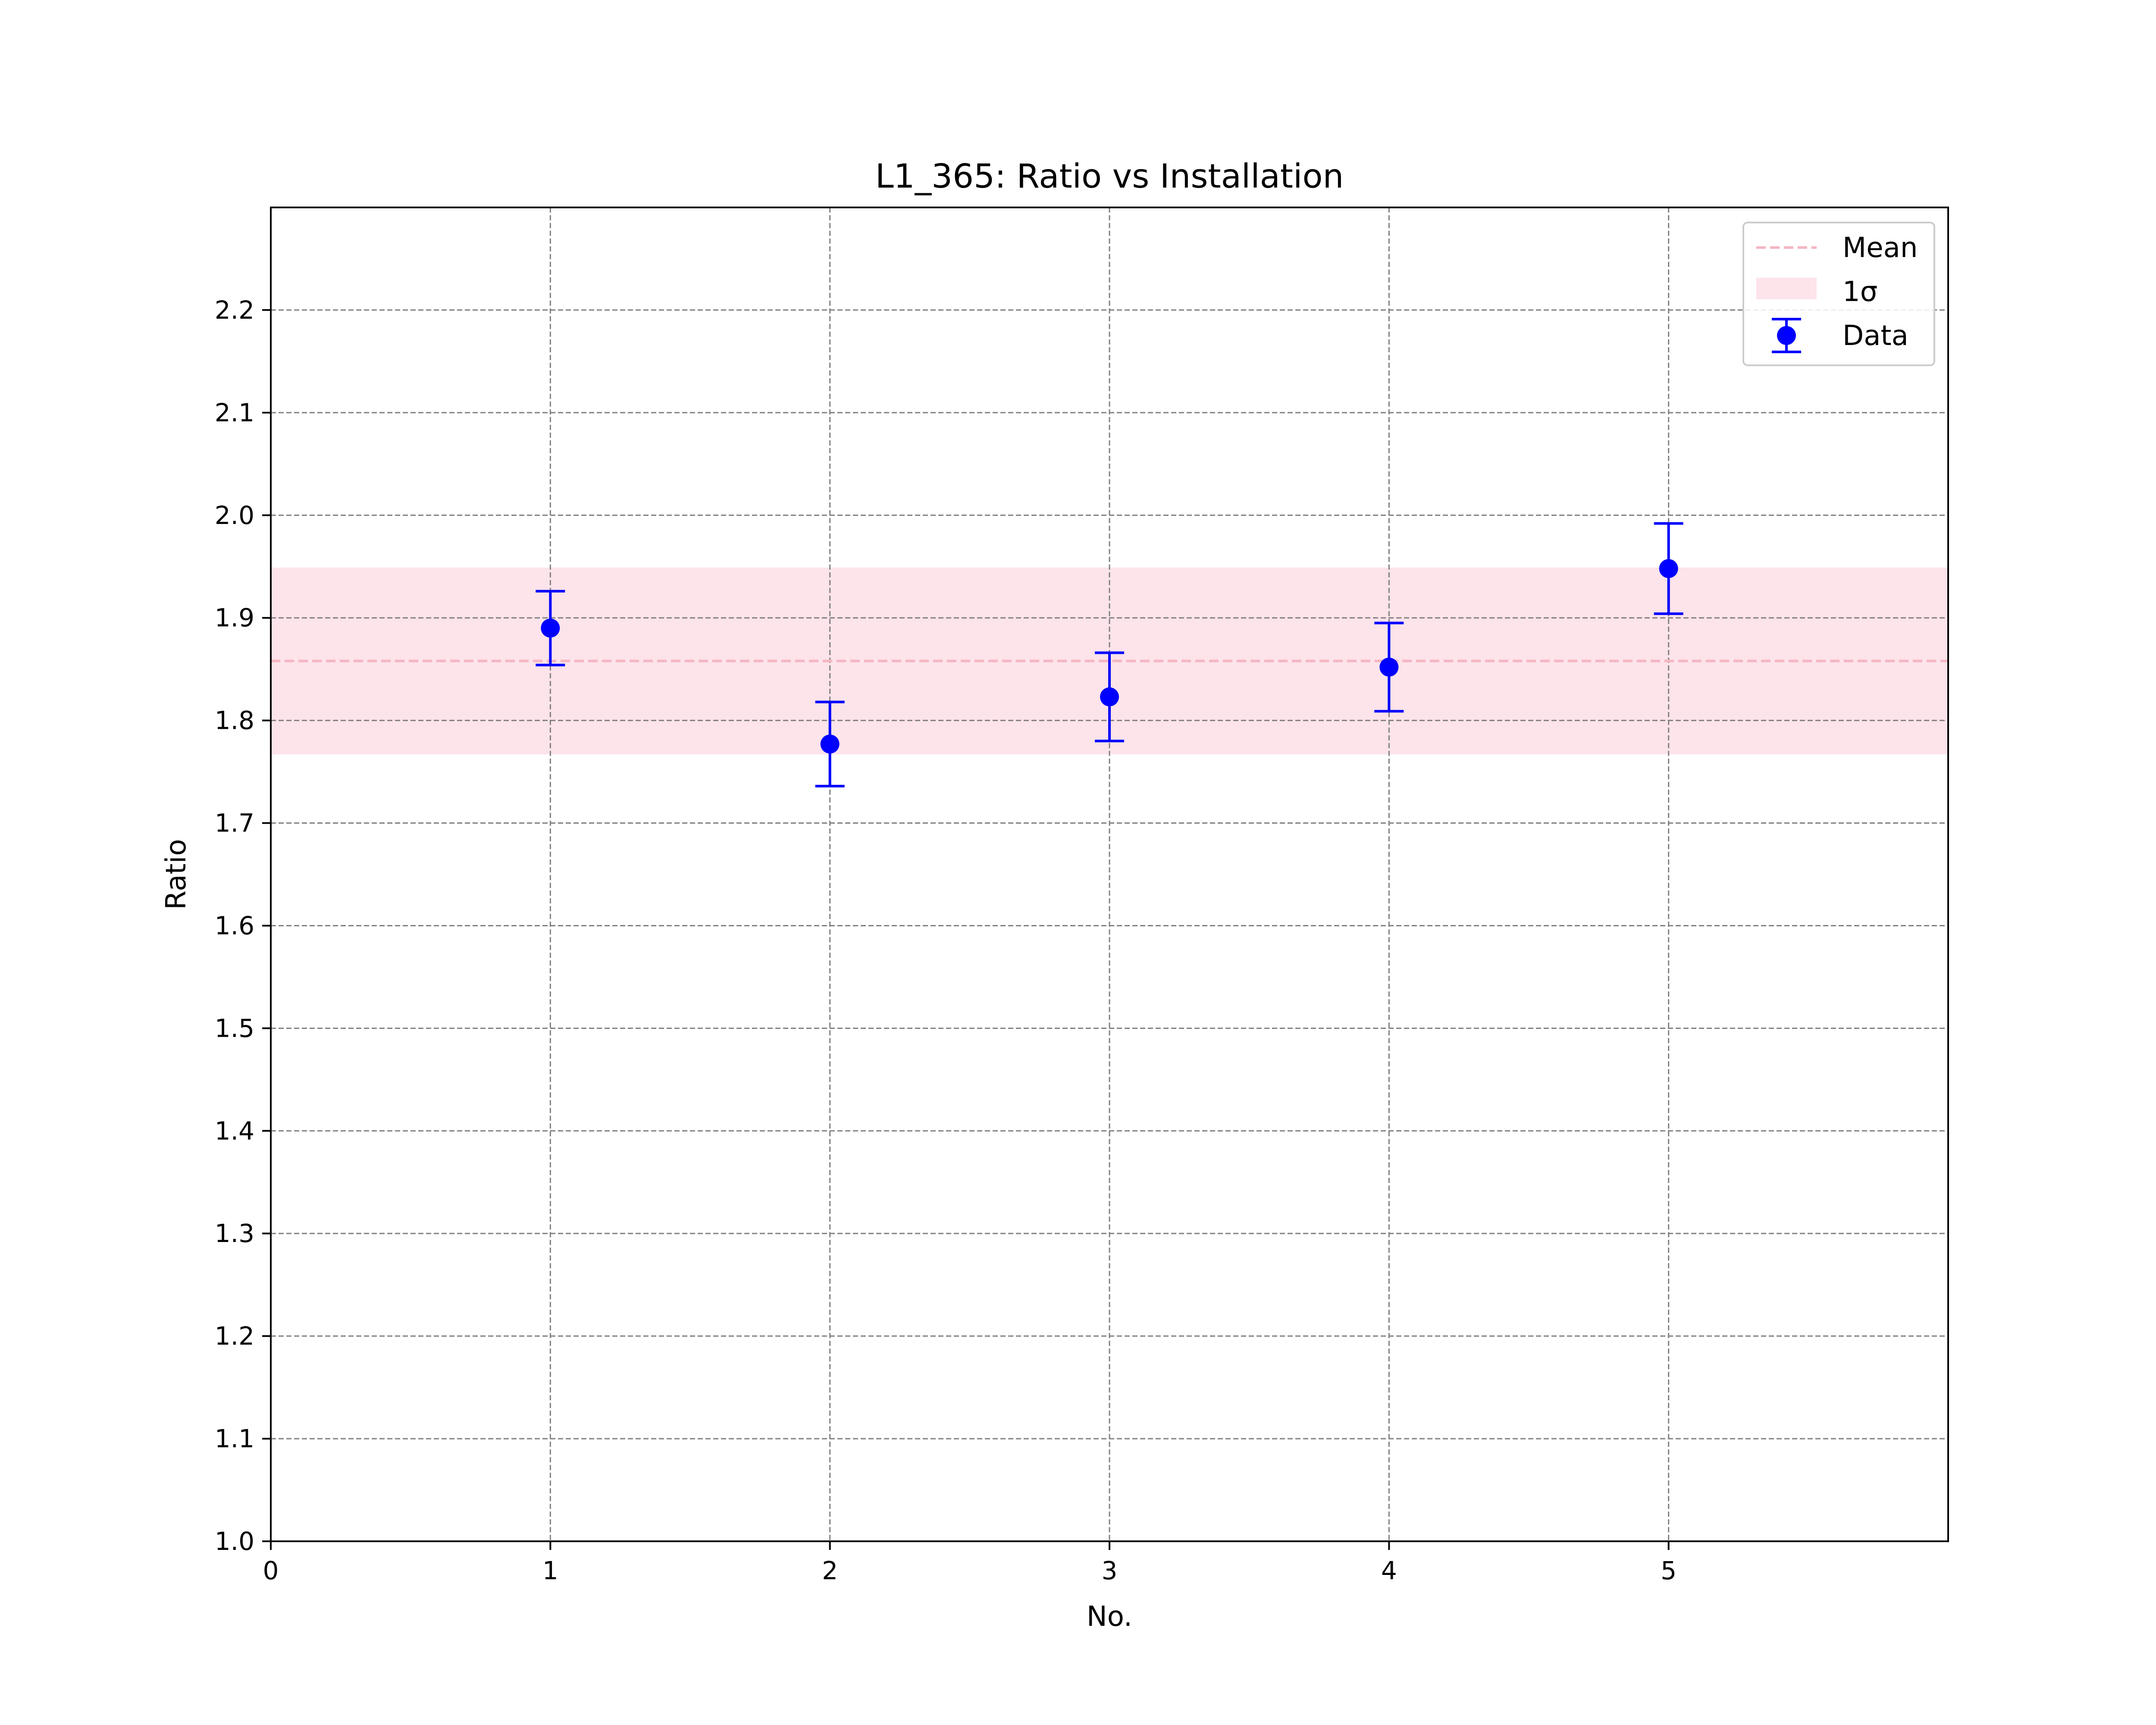 The image size is (2156, 1725). I want to click on y-tick-label: 2.0, so click(234, 515).